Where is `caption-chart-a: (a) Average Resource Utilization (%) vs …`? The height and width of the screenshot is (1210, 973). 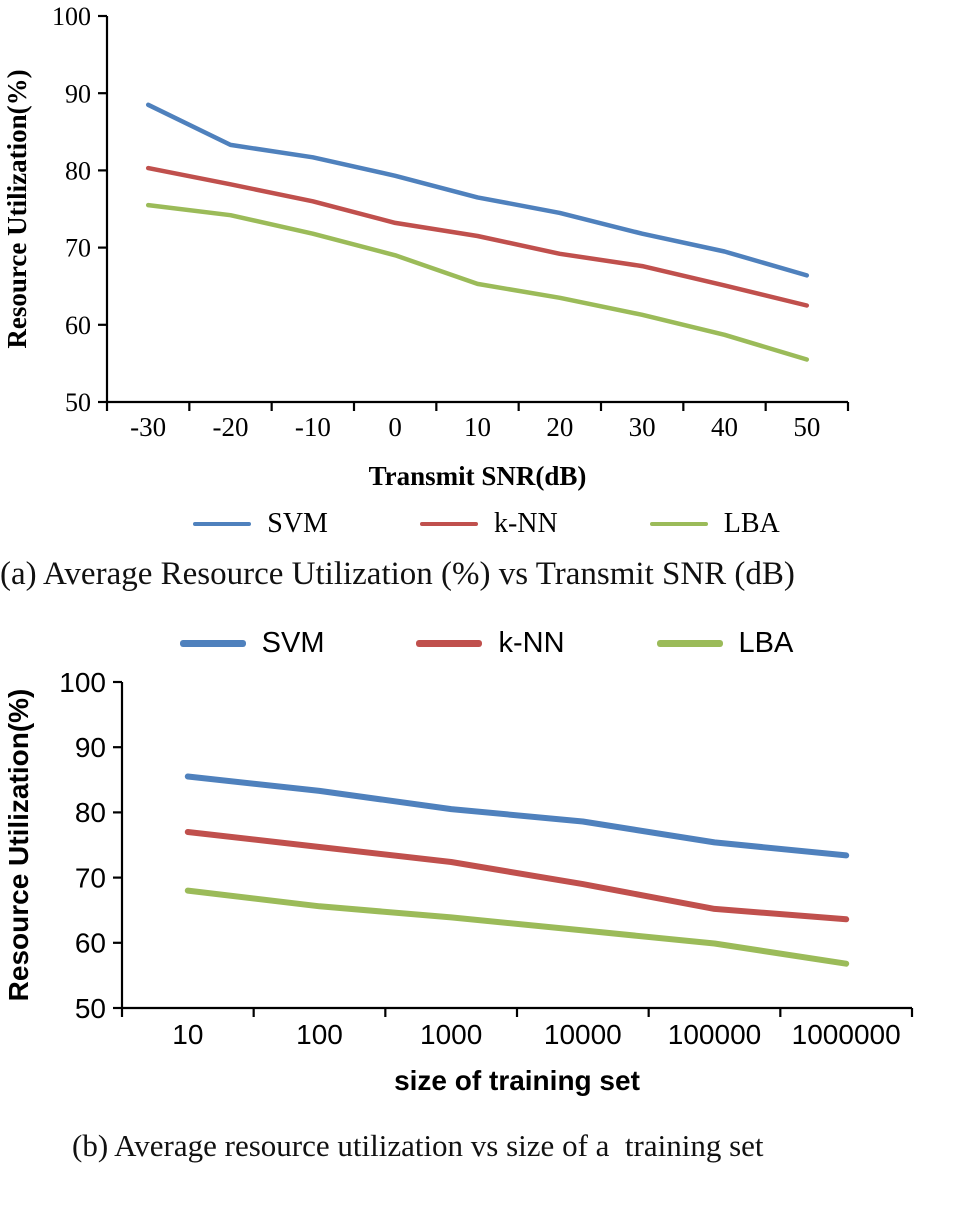
caption-chart-a: (a) Average Resource Utilization (%) vs … is located at coordinates (397, 574).